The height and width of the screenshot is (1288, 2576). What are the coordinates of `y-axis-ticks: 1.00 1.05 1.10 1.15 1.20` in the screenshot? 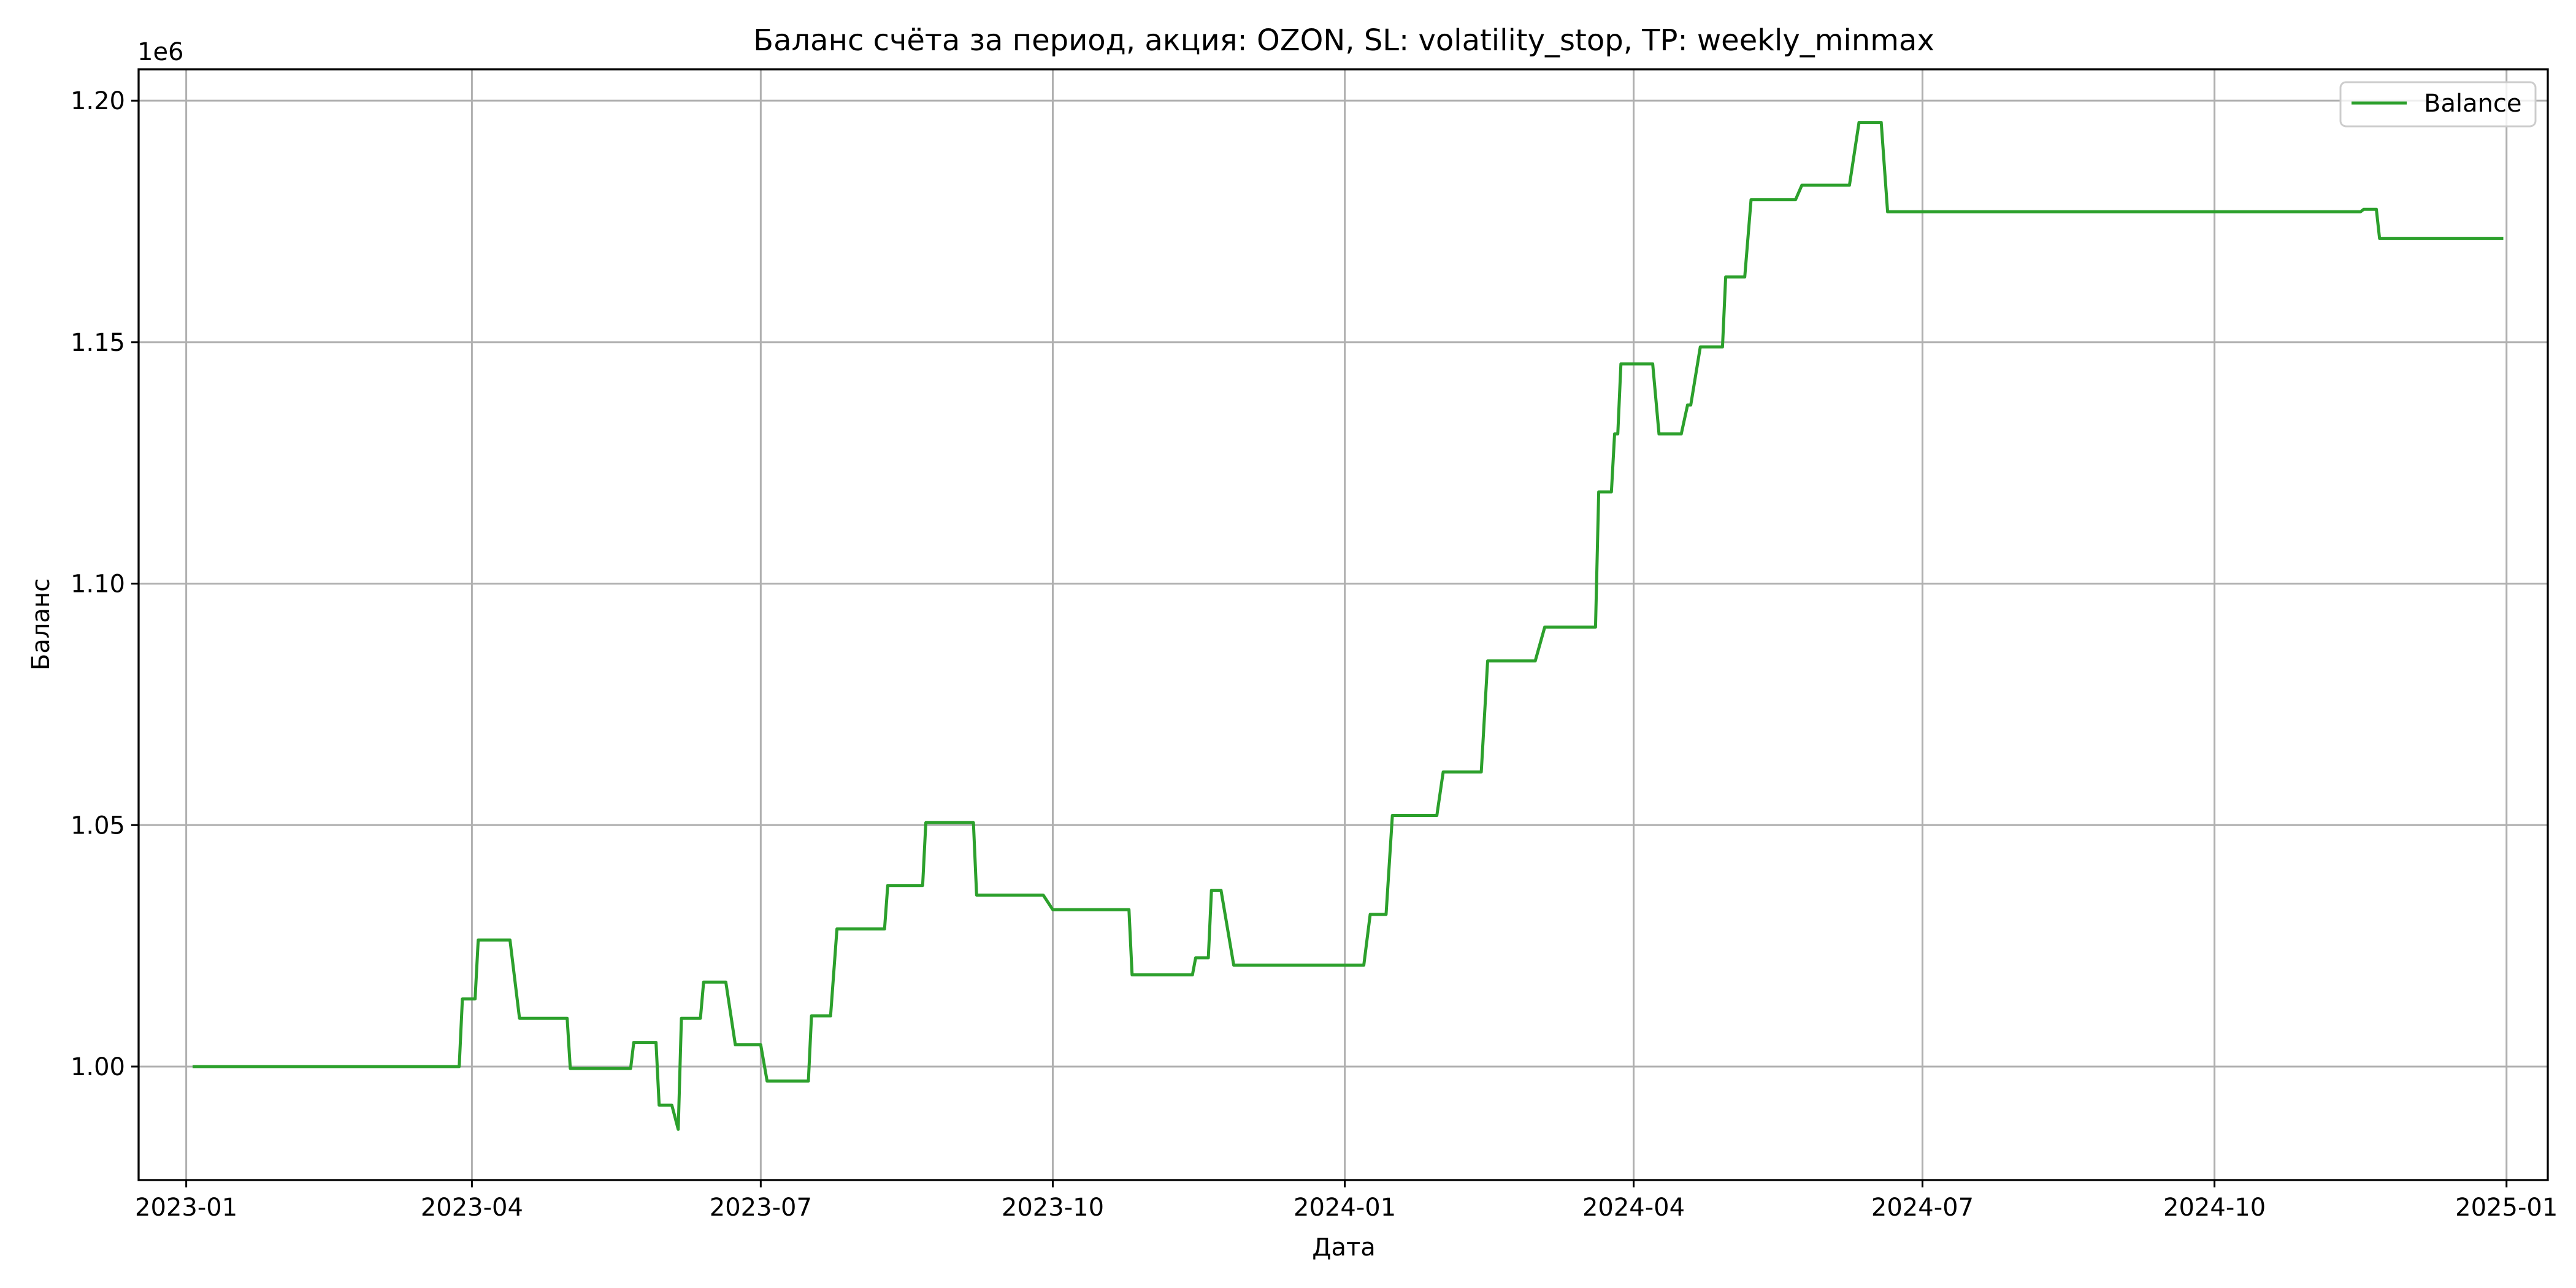 It's located at (105, 584).